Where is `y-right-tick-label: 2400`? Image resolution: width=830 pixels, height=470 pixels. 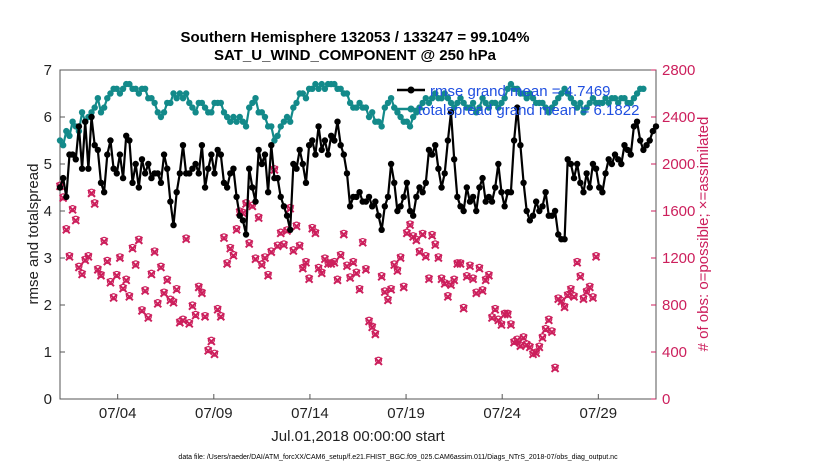
y-right-tick-label: 2400 is located at coordinates (678, 117).